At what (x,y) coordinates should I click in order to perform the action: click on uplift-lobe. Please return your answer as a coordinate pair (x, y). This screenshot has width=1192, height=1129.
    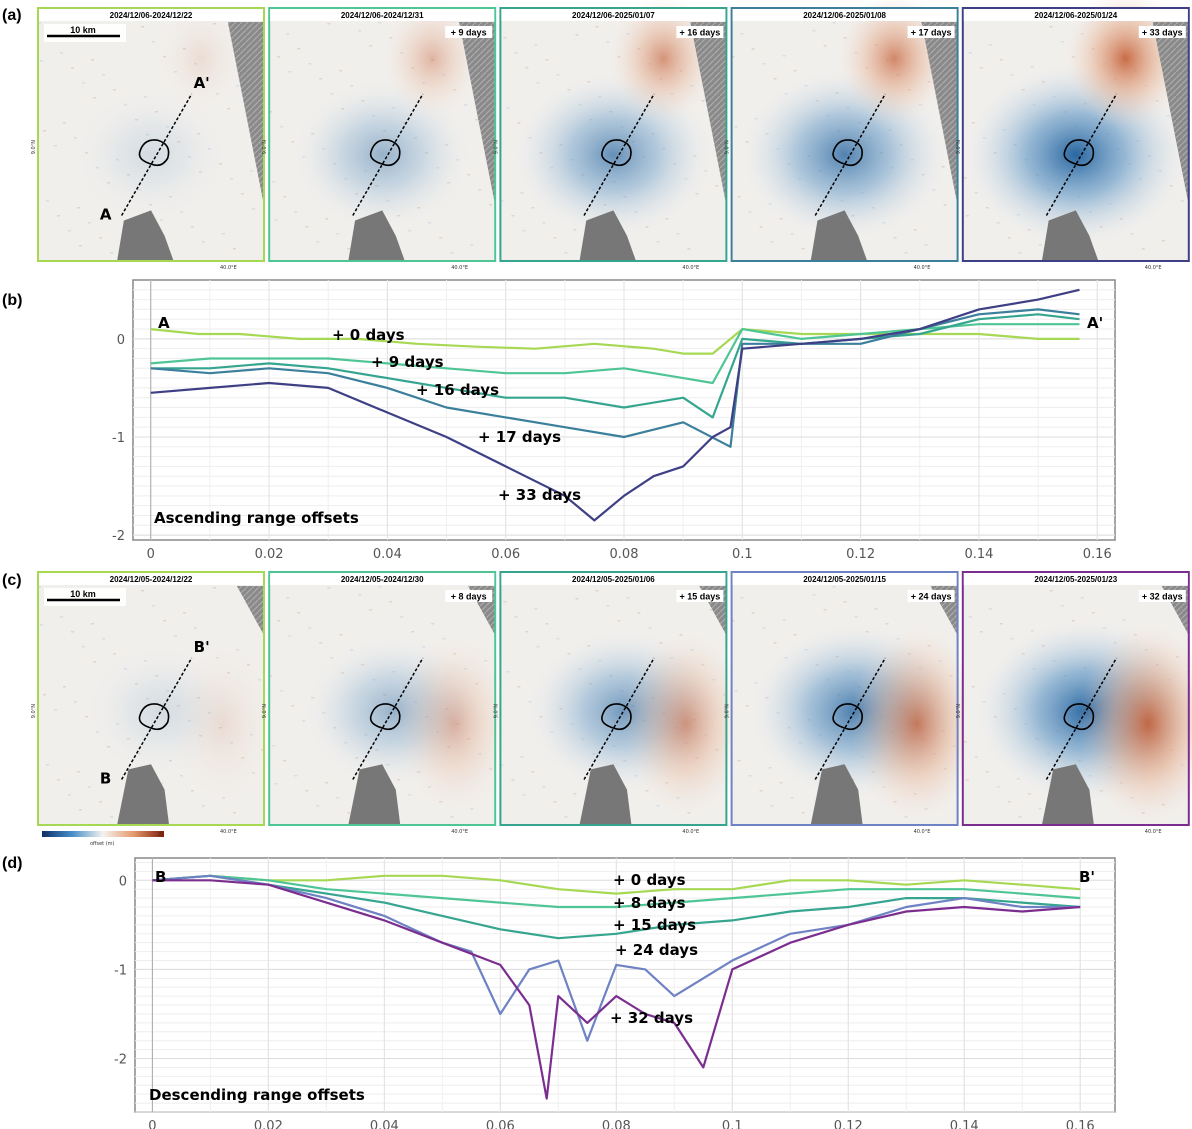
    Looking at the image, I should click on (916, 723).